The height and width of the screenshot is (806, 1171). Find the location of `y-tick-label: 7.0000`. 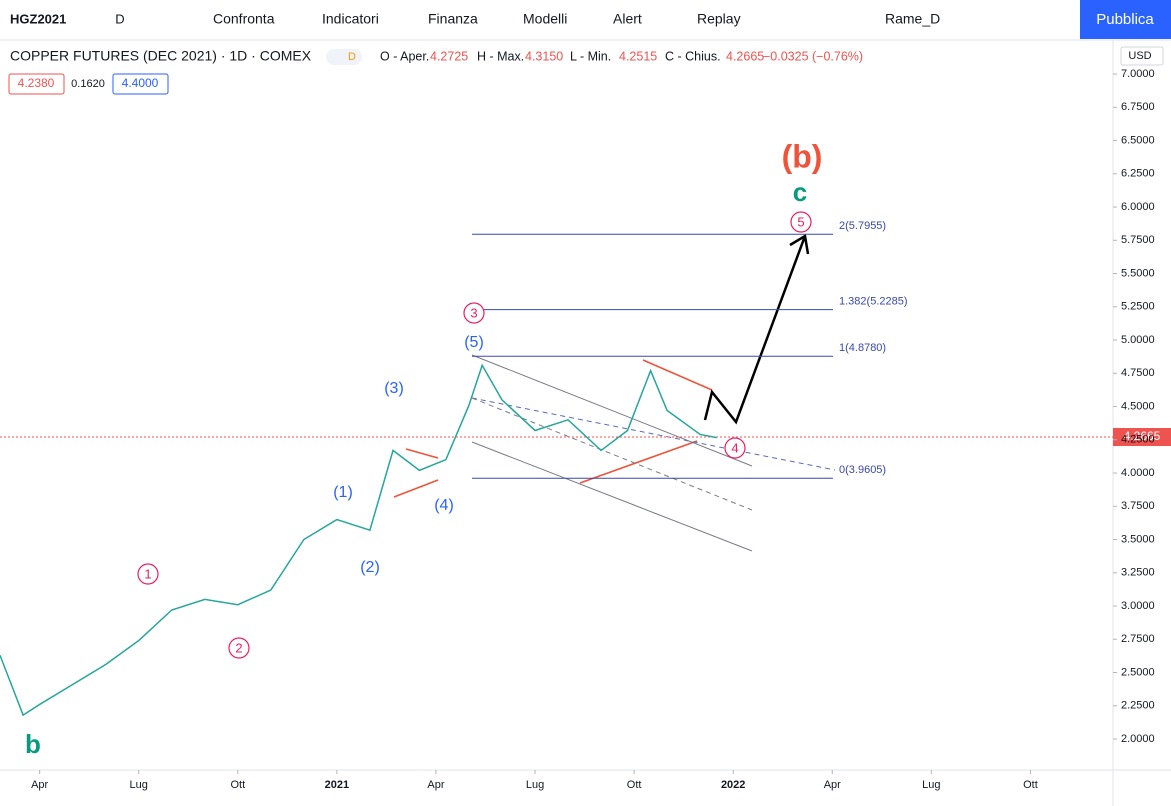

y-tick-label: 7.0000 is located at coordinates (1138, 74).